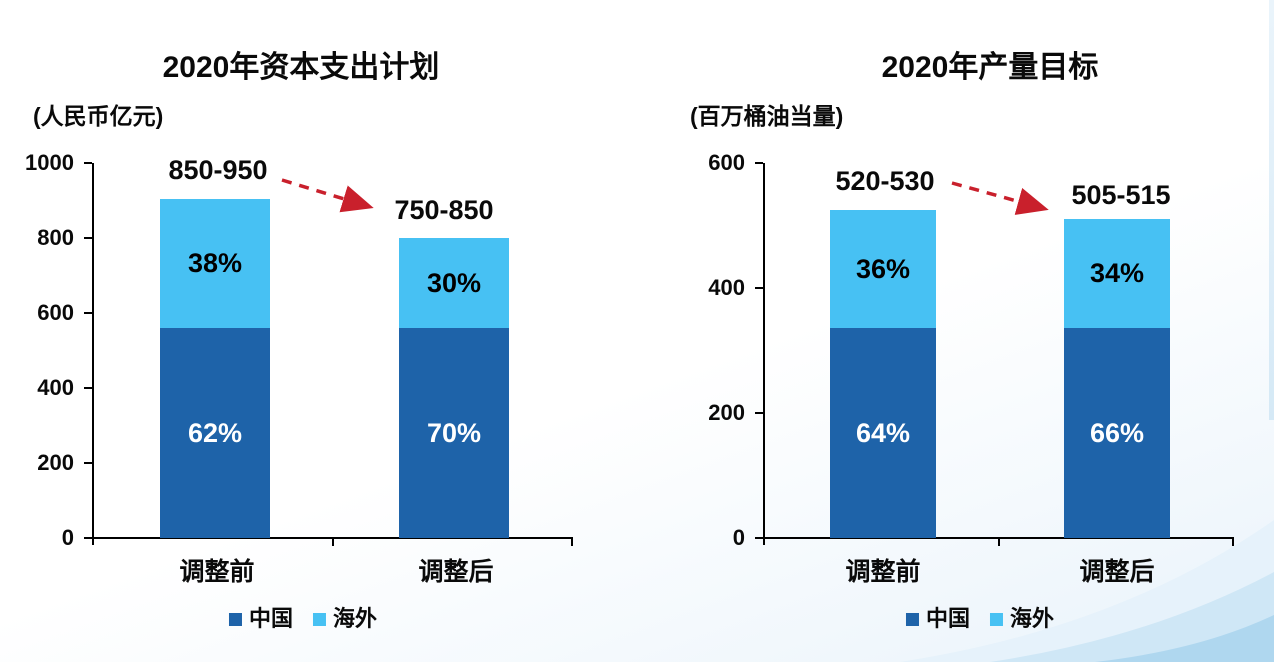 This screenshot has width=1274, height=662. Describe the element at coordinates (67, 537) in the screenshot. I see `capex-ytick-label: 0` at that location.